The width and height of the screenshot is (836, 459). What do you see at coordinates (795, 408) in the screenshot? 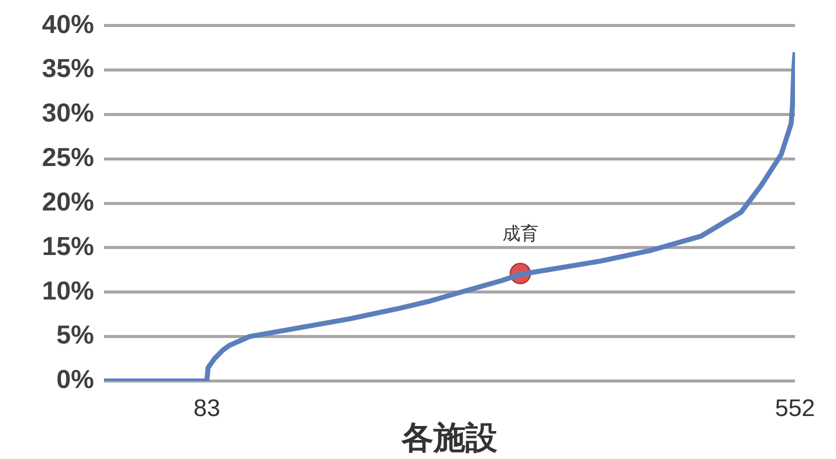
I see `x-tick-label: 552` at bounding box center [795, 408].